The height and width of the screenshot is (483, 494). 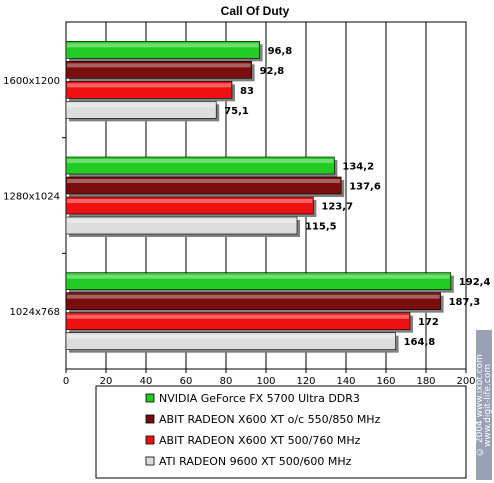 I want to click on data-label: 115,5, so click(x=321, y=227).